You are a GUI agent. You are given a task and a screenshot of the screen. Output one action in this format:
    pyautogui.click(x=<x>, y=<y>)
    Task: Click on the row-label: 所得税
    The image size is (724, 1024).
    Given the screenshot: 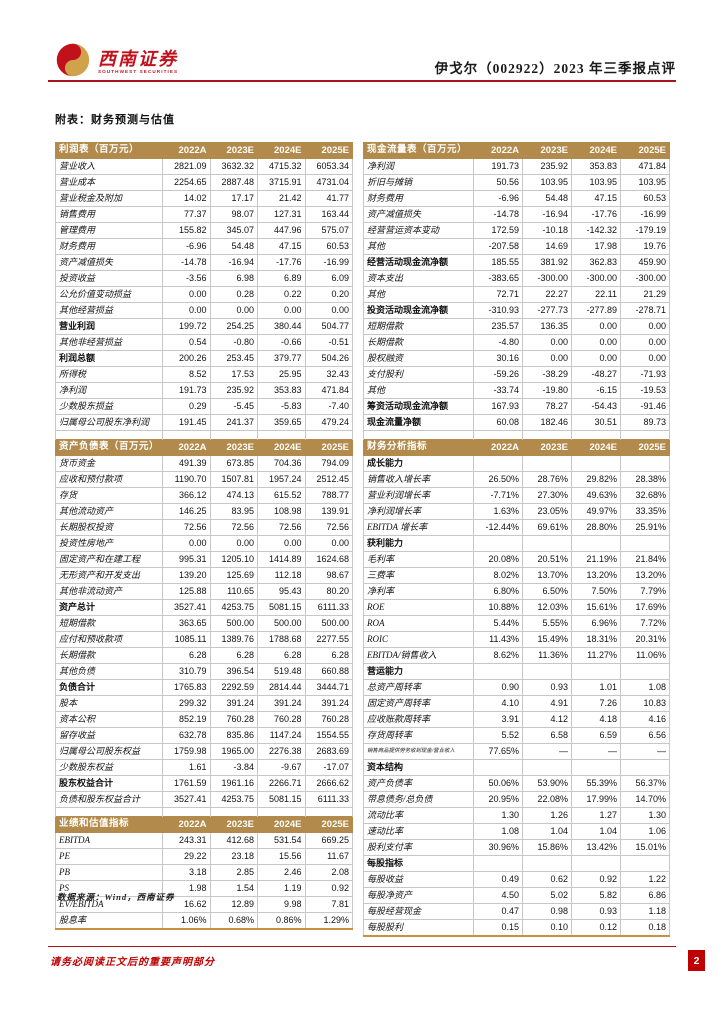 What is the action you would take?
    pyautogui.click(x=109, y=374)
    